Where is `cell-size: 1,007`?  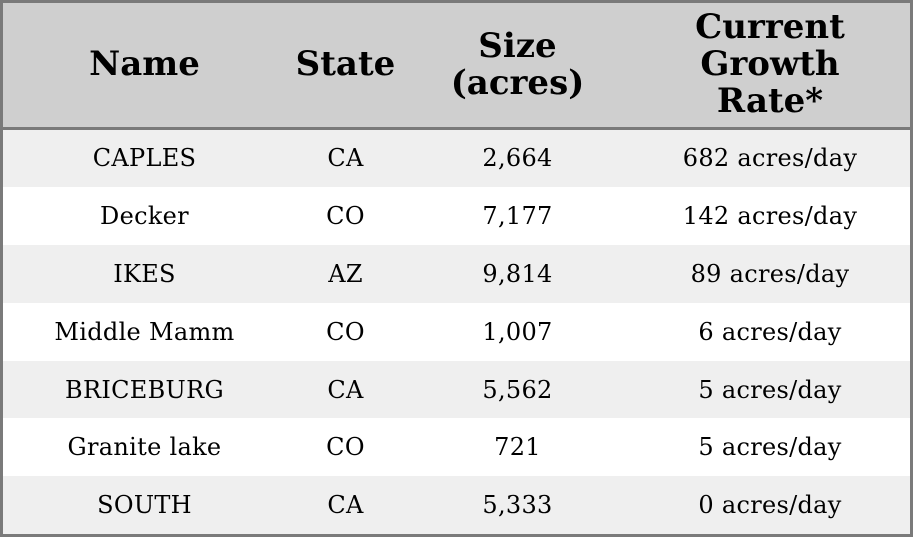 cell-size: 1,007 is located at coordinates (517, 331).